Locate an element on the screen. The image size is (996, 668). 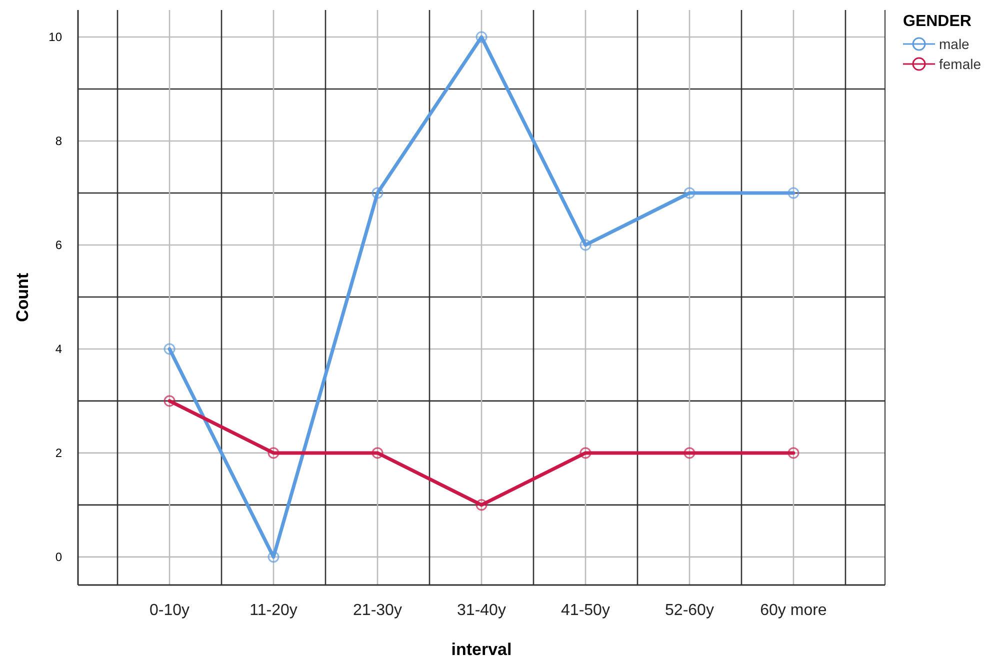
y-tick-label: 10 is located at coordinates (55, 37).